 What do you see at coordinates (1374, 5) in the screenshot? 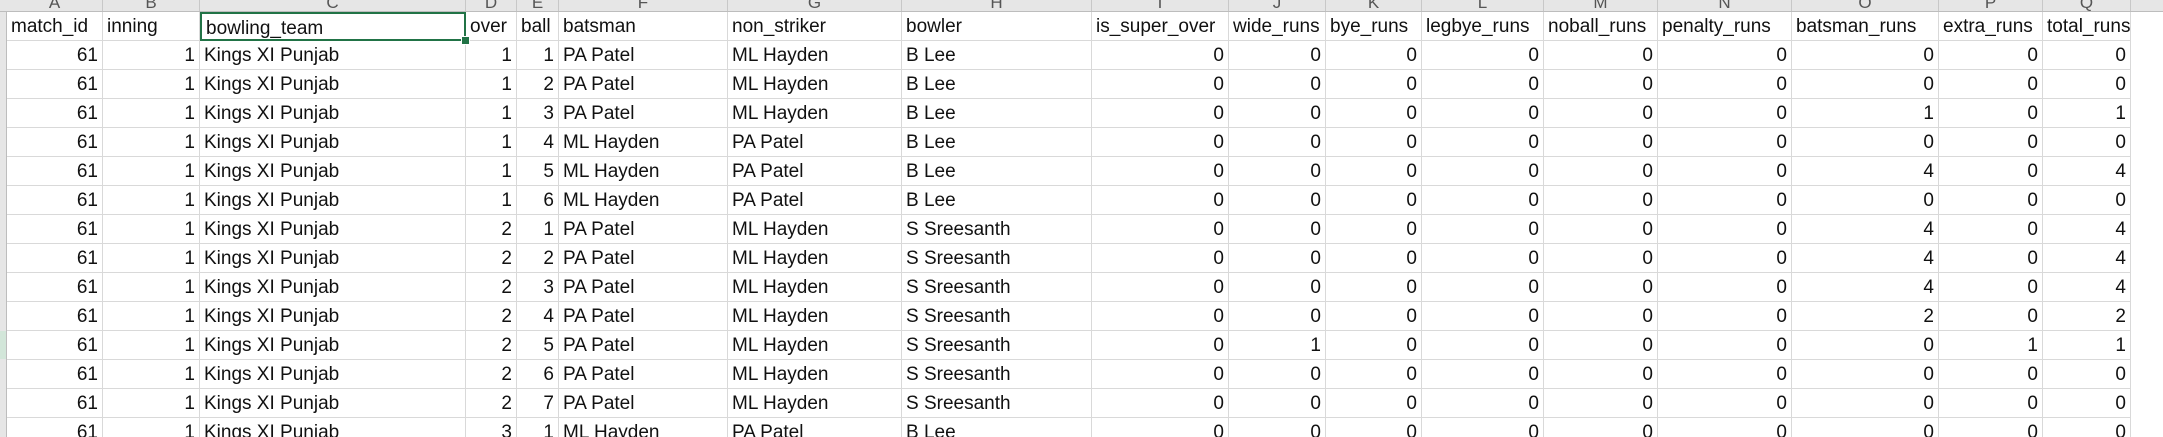
I see `column-header-k: K` at bounding box center [1374, 5].